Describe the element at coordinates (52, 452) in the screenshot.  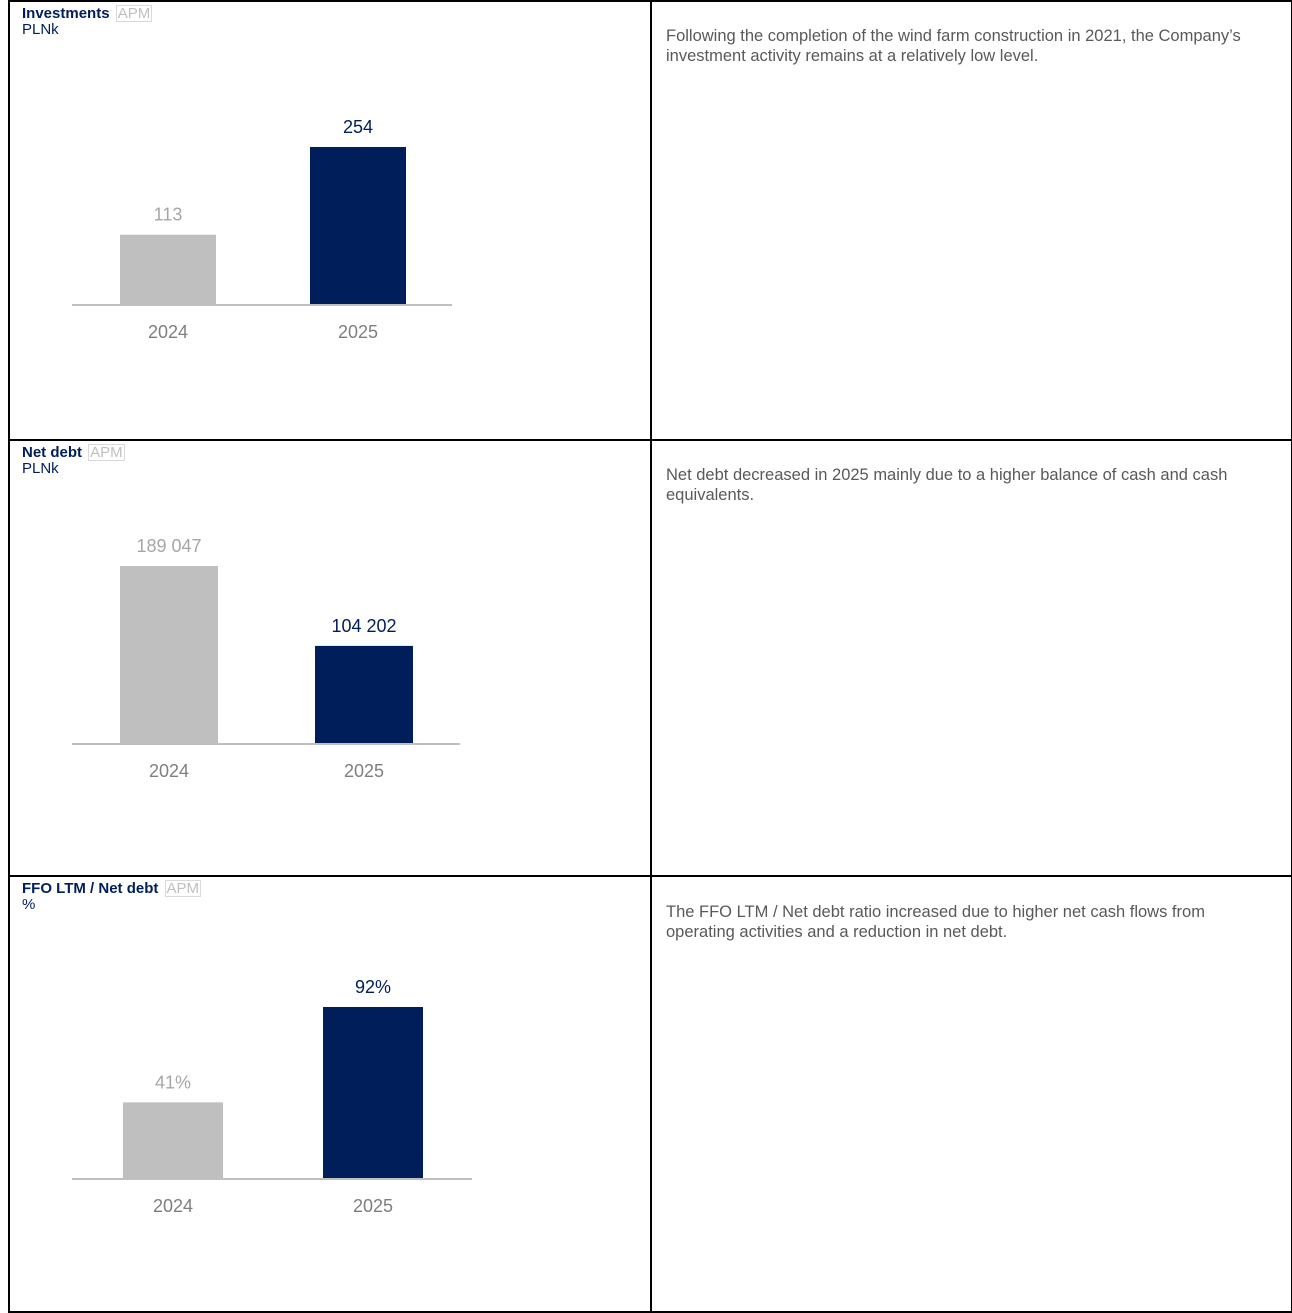
I see `chart-title: Net debt` at that location.